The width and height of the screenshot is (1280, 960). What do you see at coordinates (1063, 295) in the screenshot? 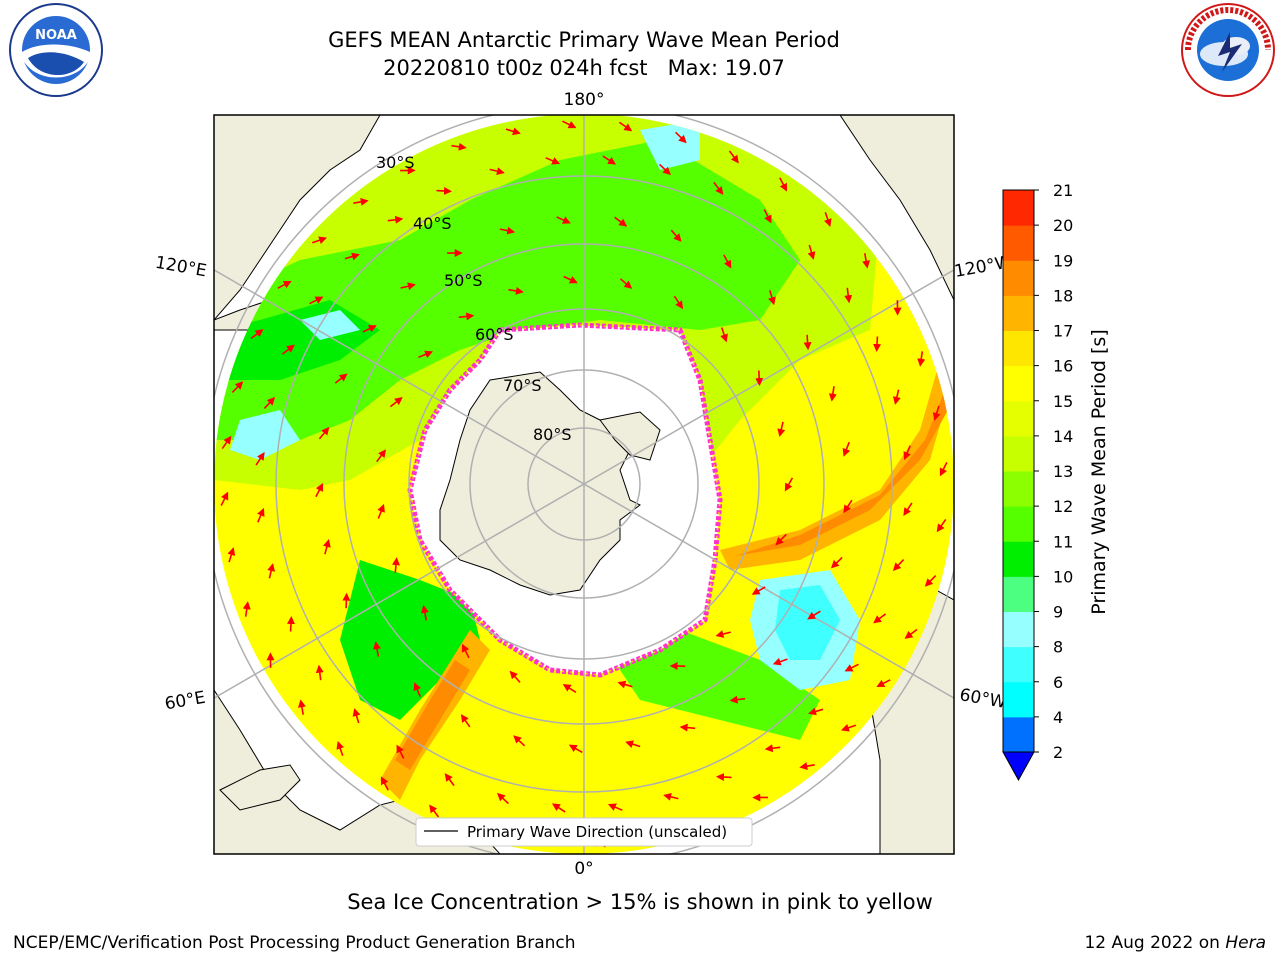
I see `colorbar-tick-label: 18` at bounding box center [1063, 295].